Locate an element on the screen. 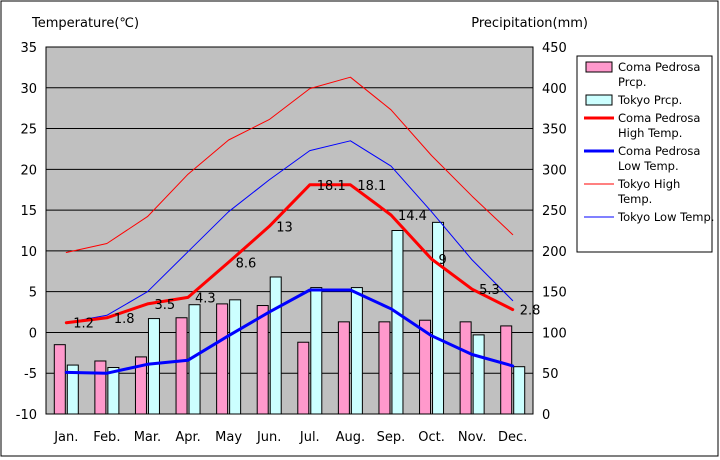 This screenshot has width=720, height=460. legend-label: Tokyo Prcp. is located at coordinates (649, 100).